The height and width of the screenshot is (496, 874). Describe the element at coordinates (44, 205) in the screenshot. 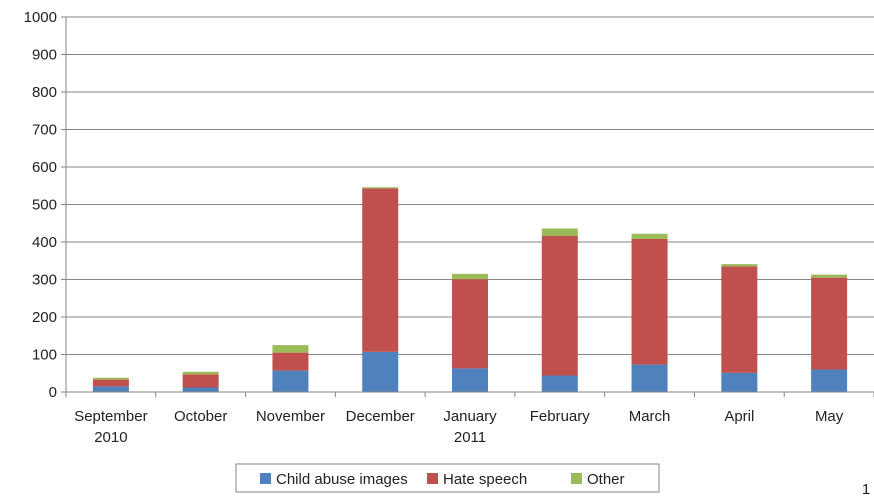

I see `y-tick-label: 500` at that location.